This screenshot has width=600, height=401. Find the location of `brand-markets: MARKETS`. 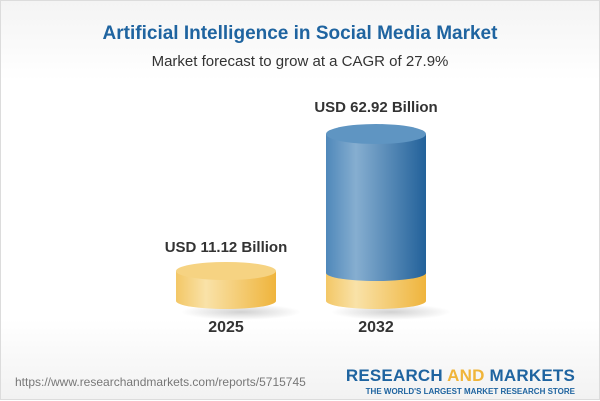

brand-markets: MARKETS is located at coordinates (529, 375).